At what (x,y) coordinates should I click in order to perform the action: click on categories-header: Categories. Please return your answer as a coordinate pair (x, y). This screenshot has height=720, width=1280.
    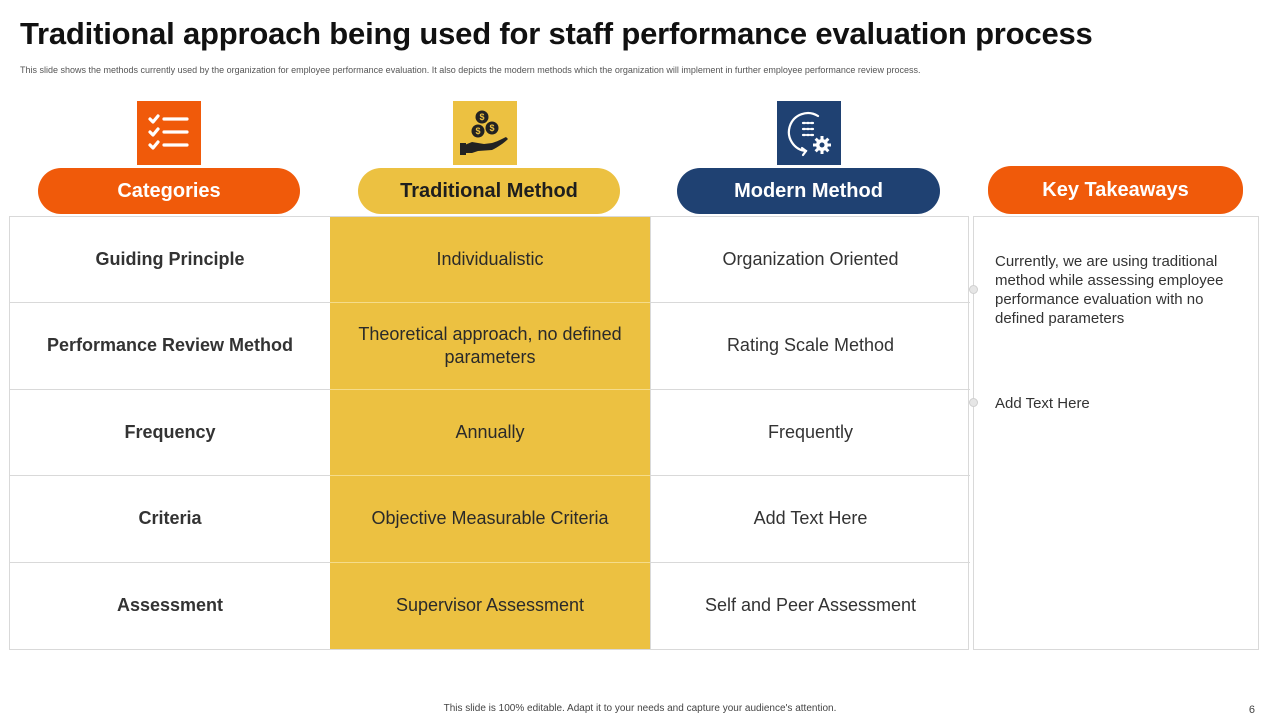
    Looking at the image, I should click on (169, 191).